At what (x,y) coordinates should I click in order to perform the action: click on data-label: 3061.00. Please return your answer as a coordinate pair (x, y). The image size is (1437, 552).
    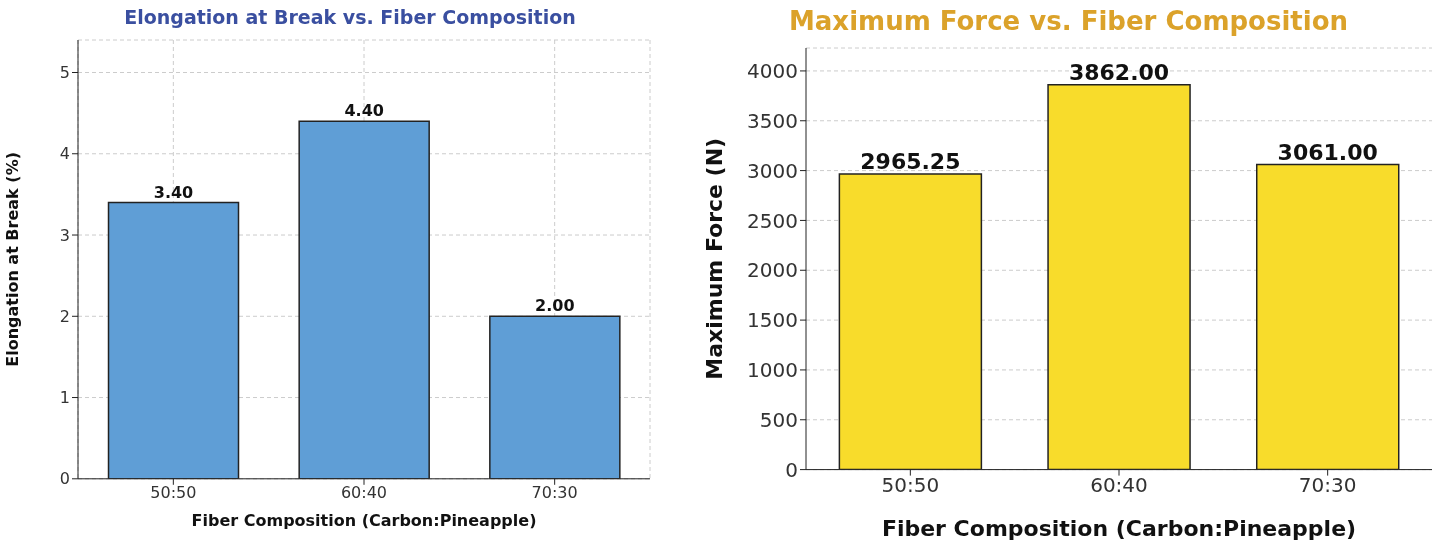
    Looking at the image, I should click on (1327, 152).